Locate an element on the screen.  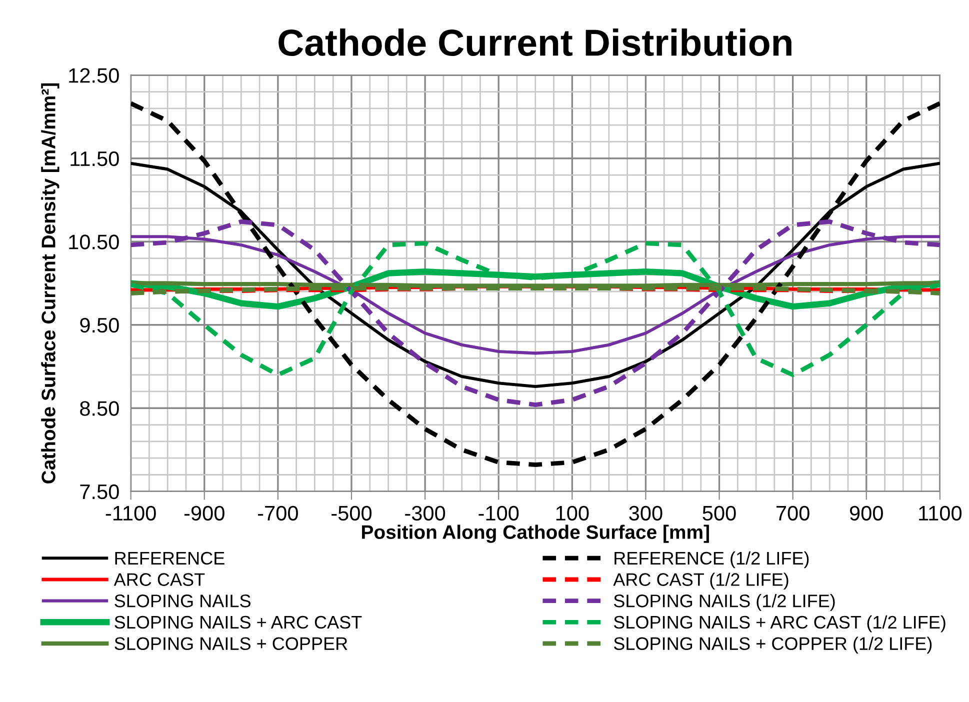
x-tick-label: 700 is located at coordinates (793, 513).